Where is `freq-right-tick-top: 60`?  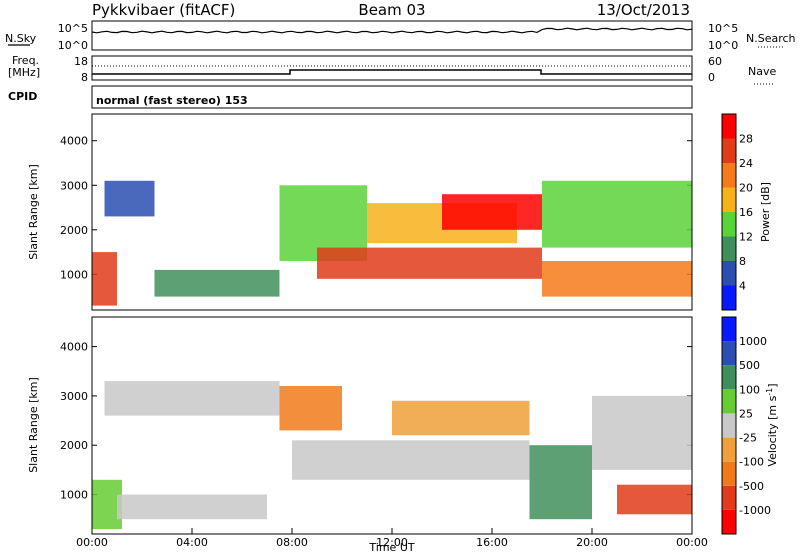
freq-right-tick-top: 60 is located at coordinates (715, 61).